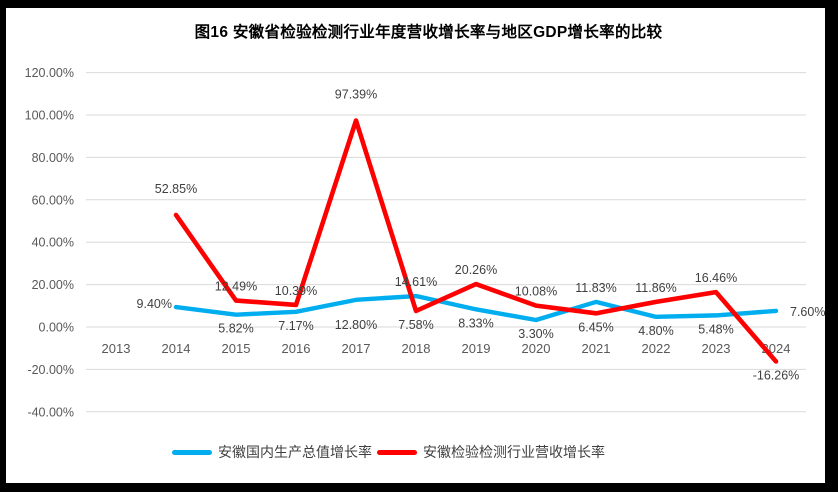 The height and width of the screenshot is (492, 838). Describe the element at coordinates (476, 270) in the screenshot. I see `data-label: 20.26%` at that location.